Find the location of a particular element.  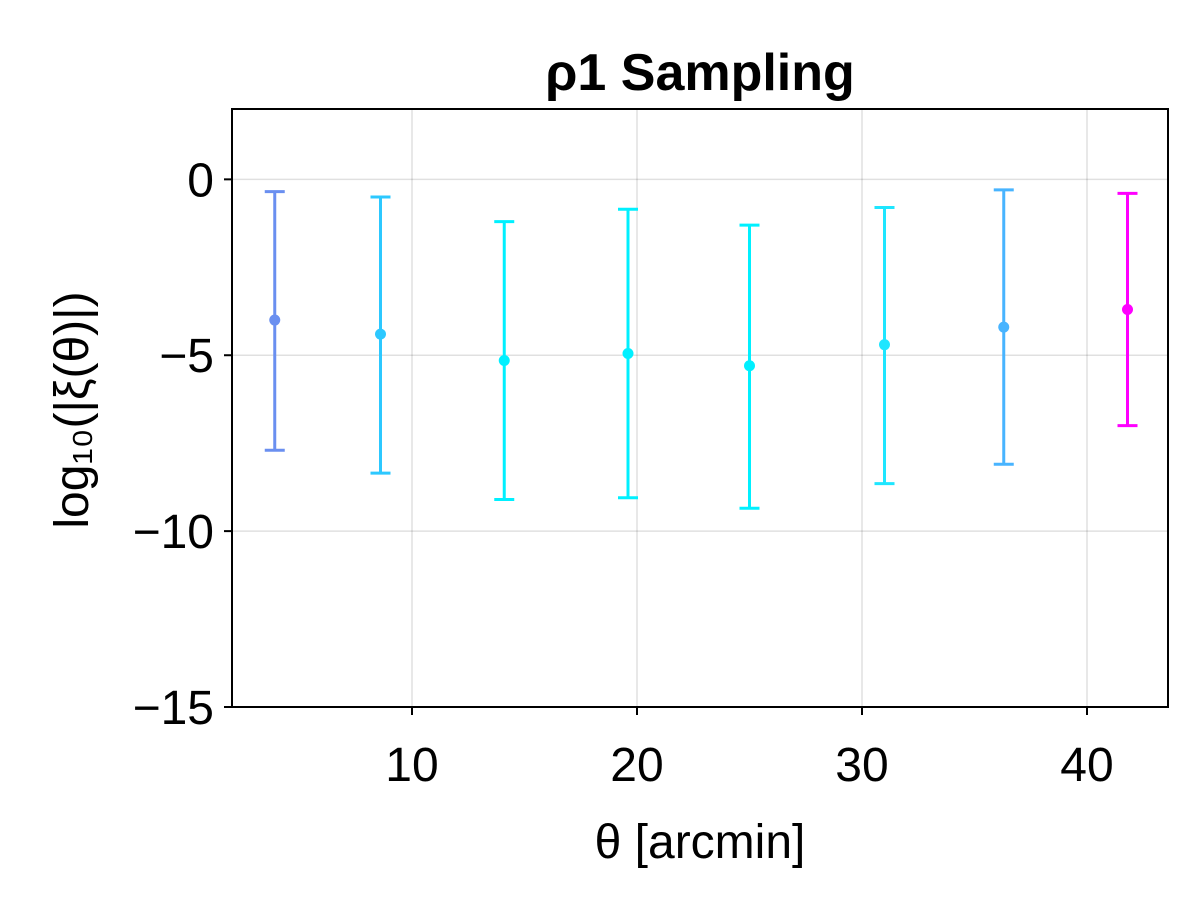

y-tick-label: −10 is located at coordinates (173, 532).